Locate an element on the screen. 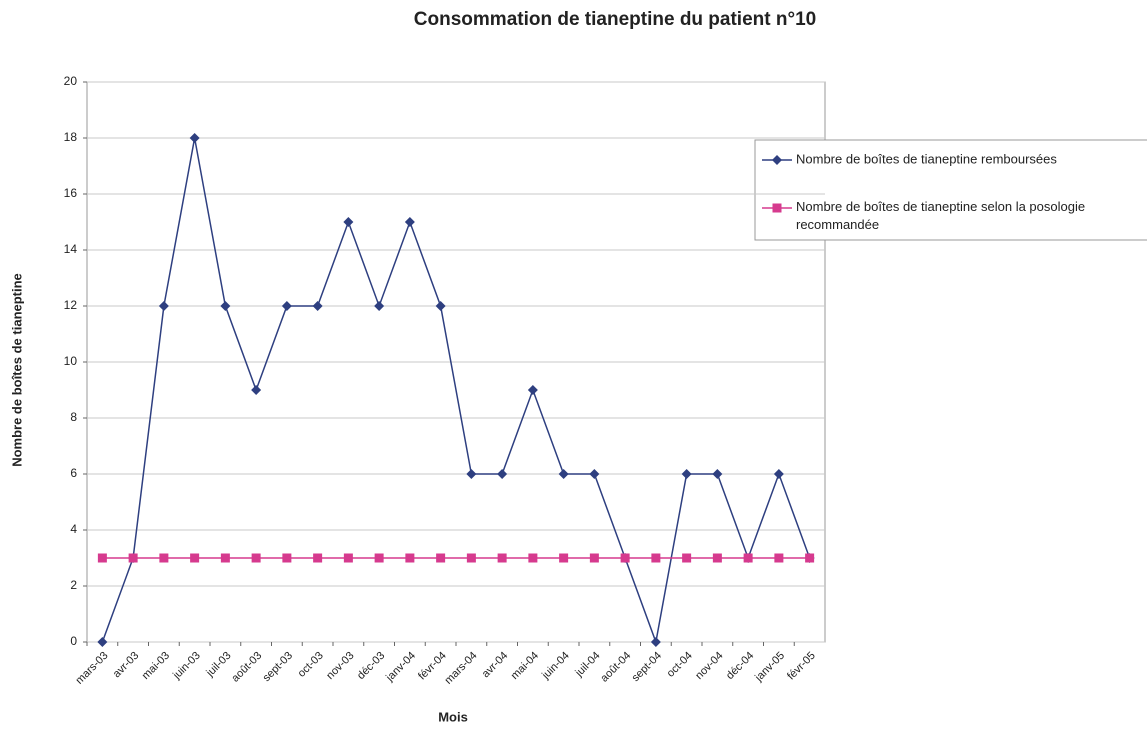  y-tick-label: 20 is located at coordinates (71, 81).